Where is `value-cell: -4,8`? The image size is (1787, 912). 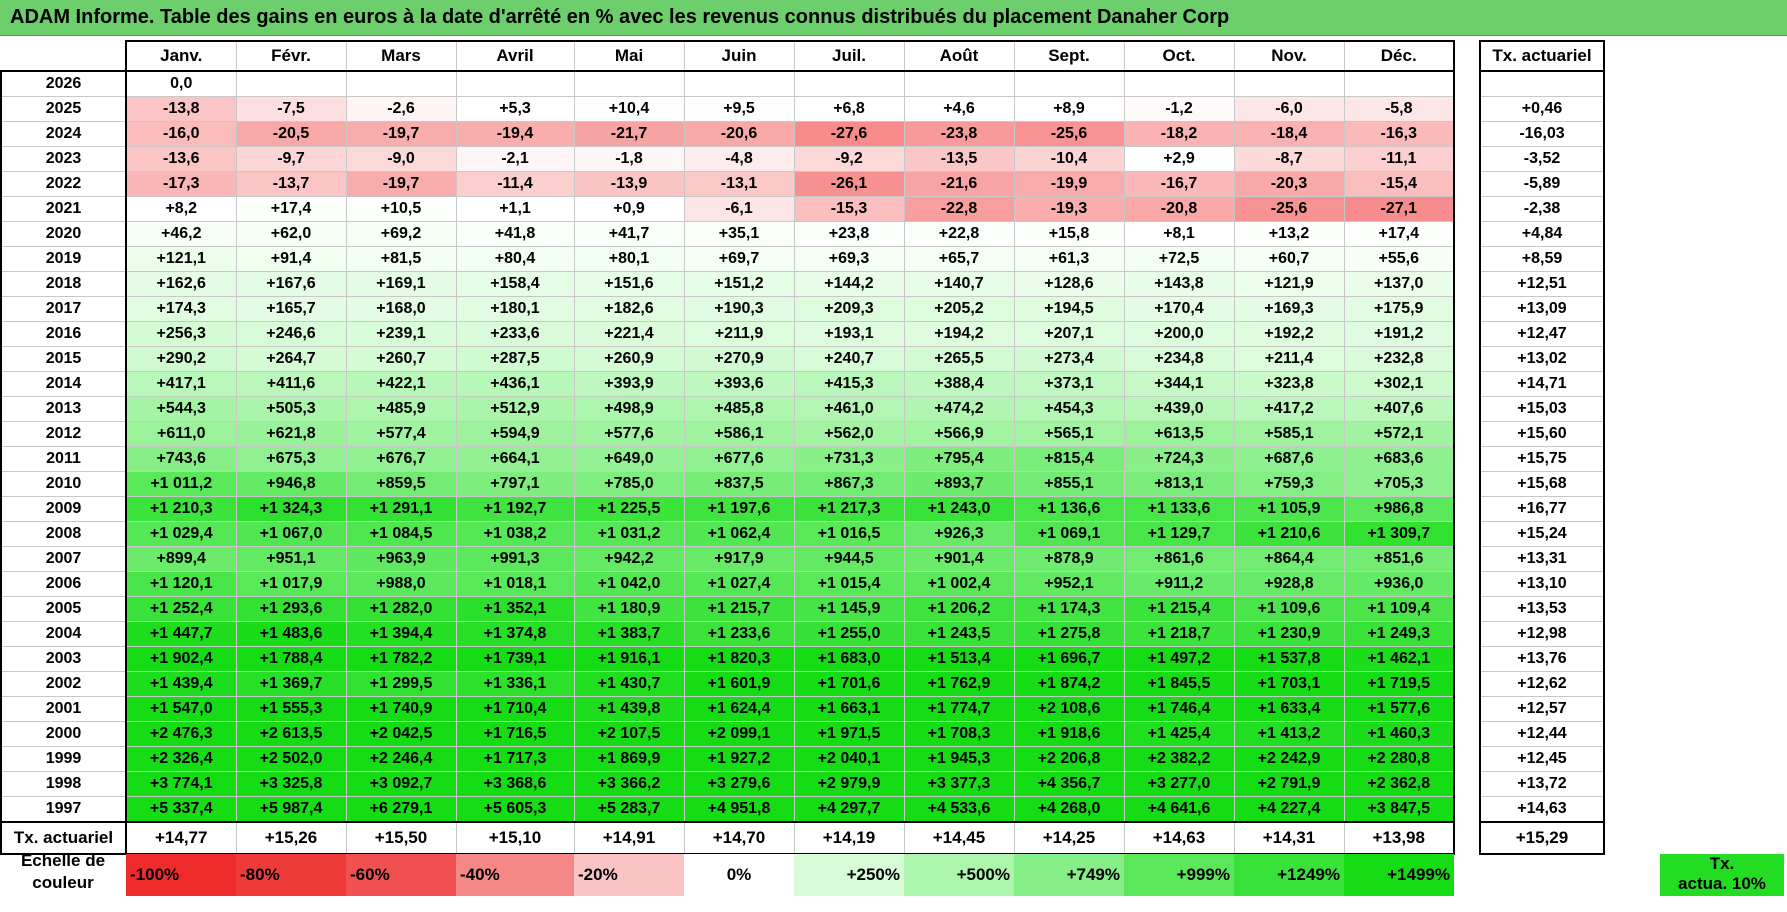
value-cell: -4,8 is located at coordinates (739, 159).